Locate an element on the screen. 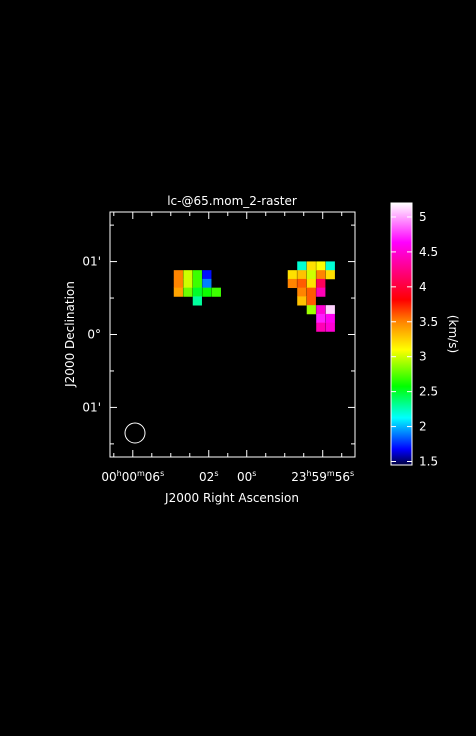 The height and width of the screenshot is (736, 476). pixel-layer is located at coordinates (254, 296).